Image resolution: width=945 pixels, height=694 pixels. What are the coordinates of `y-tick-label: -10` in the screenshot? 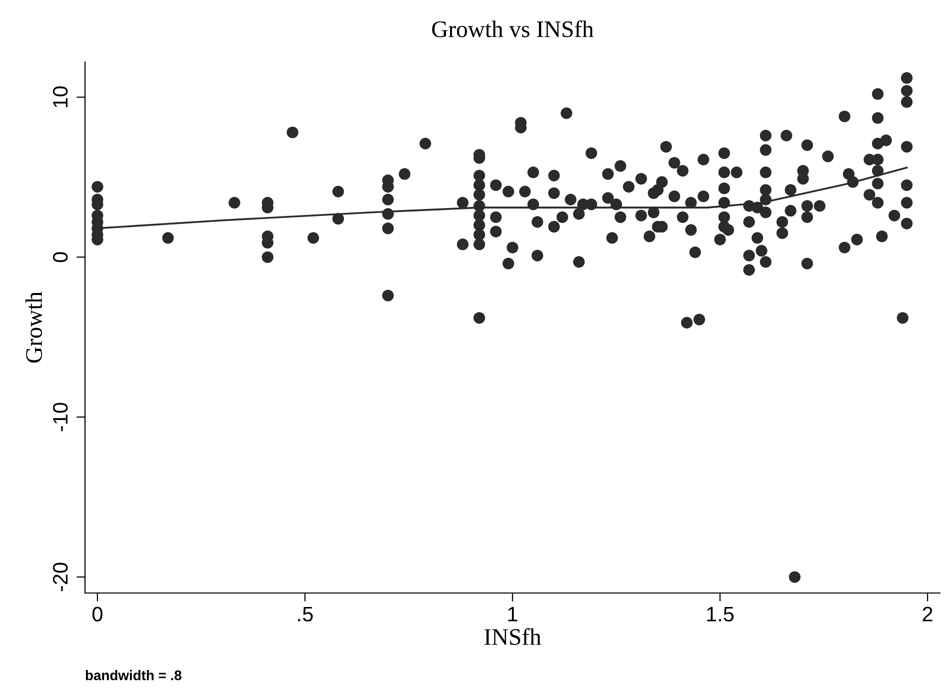 It's located at (60, 417).